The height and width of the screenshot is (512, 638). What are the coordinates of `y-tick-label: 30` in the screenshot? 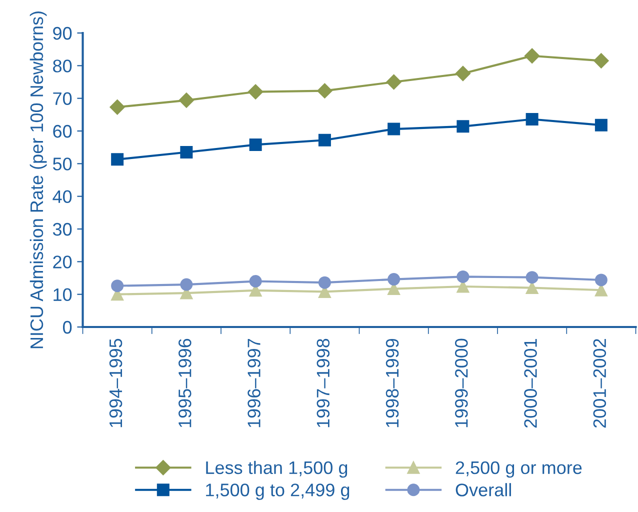 It's located at (62, 229).